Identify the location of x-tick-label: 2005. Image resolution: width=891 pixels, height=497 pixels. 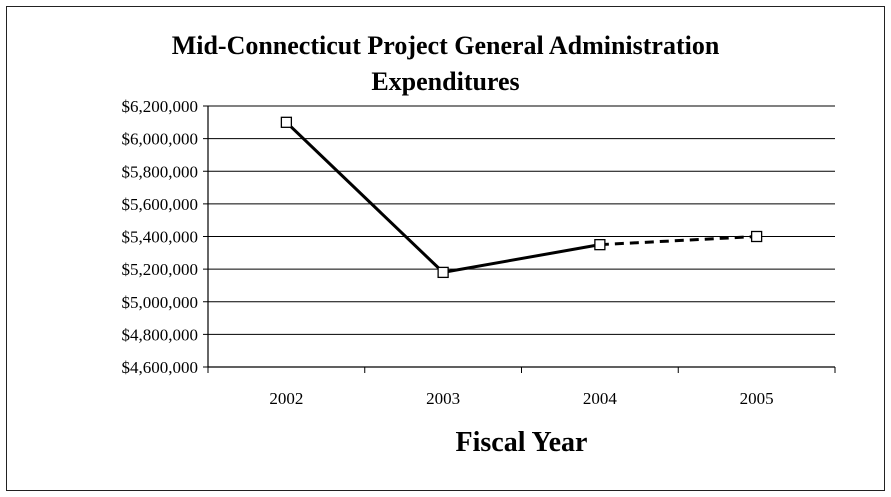
(757, 398).